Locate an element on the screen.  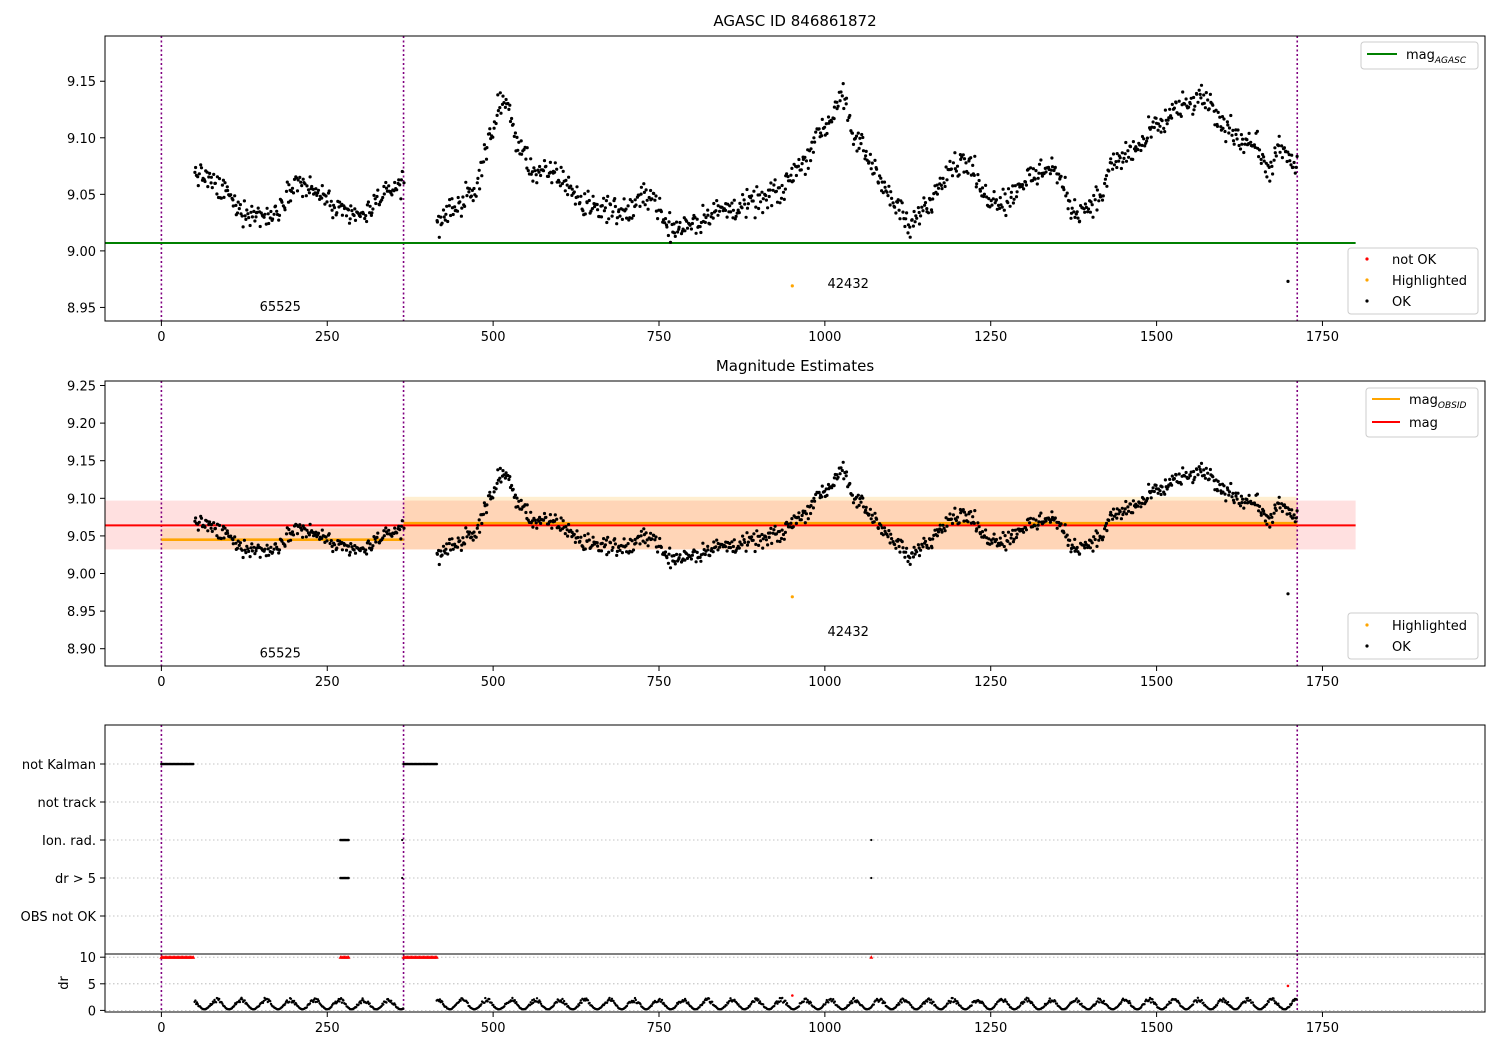
x-tick-label: 1250 is located at coordinates (990, 337).